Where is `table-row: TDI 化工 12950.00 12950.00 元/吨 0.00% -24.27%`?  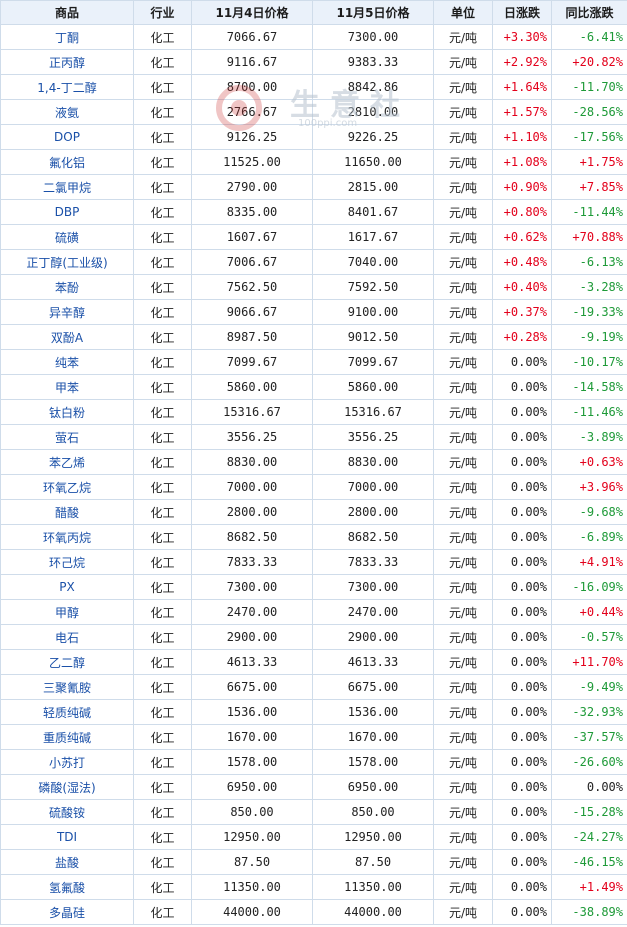
table-row: TDI 化工 12950.00 12950.00 元/吨 0.00% -24.27% is located at coordinates (313, 837).